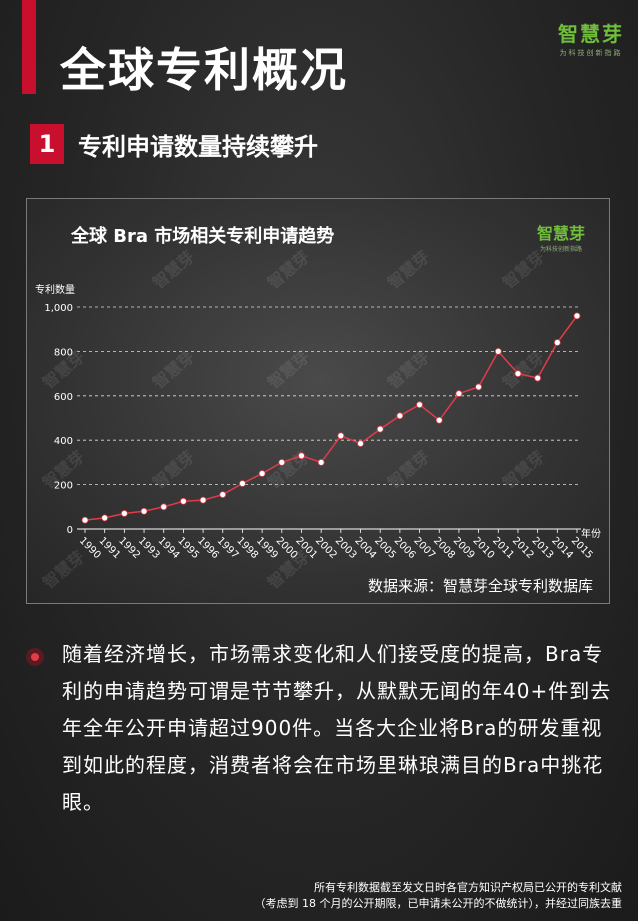  Describe the element at coordinates (203, 500) in the screenshot. I see `data-point-1996` at that location.